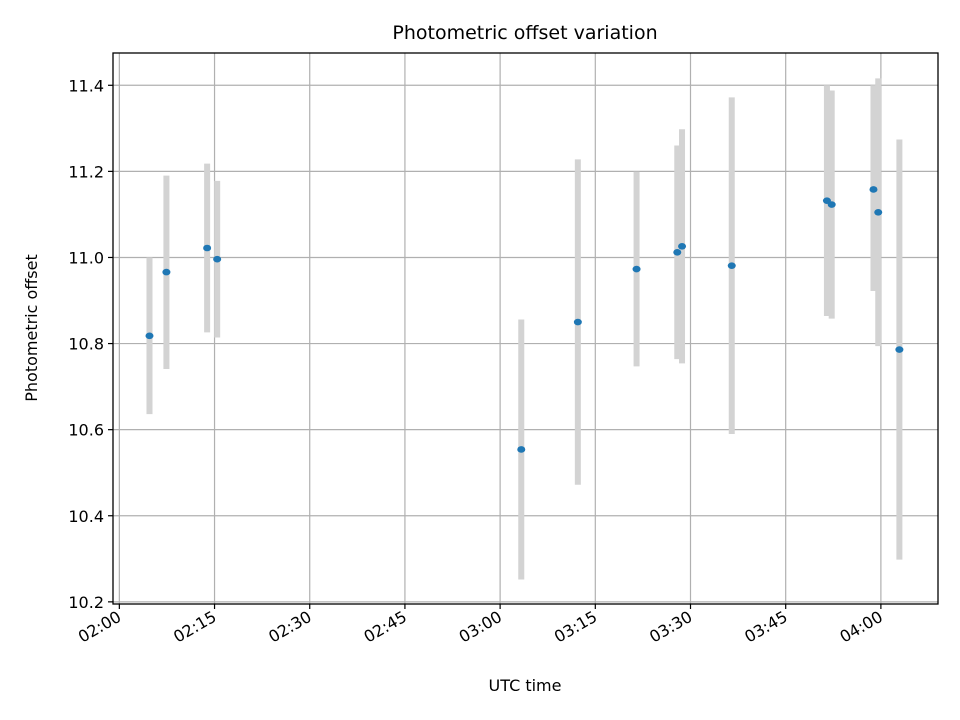  What do you see at coordinates (86, 171) in the screenshot?
I see `y-tick-label: 11.2` at bounding box center [86, 171].